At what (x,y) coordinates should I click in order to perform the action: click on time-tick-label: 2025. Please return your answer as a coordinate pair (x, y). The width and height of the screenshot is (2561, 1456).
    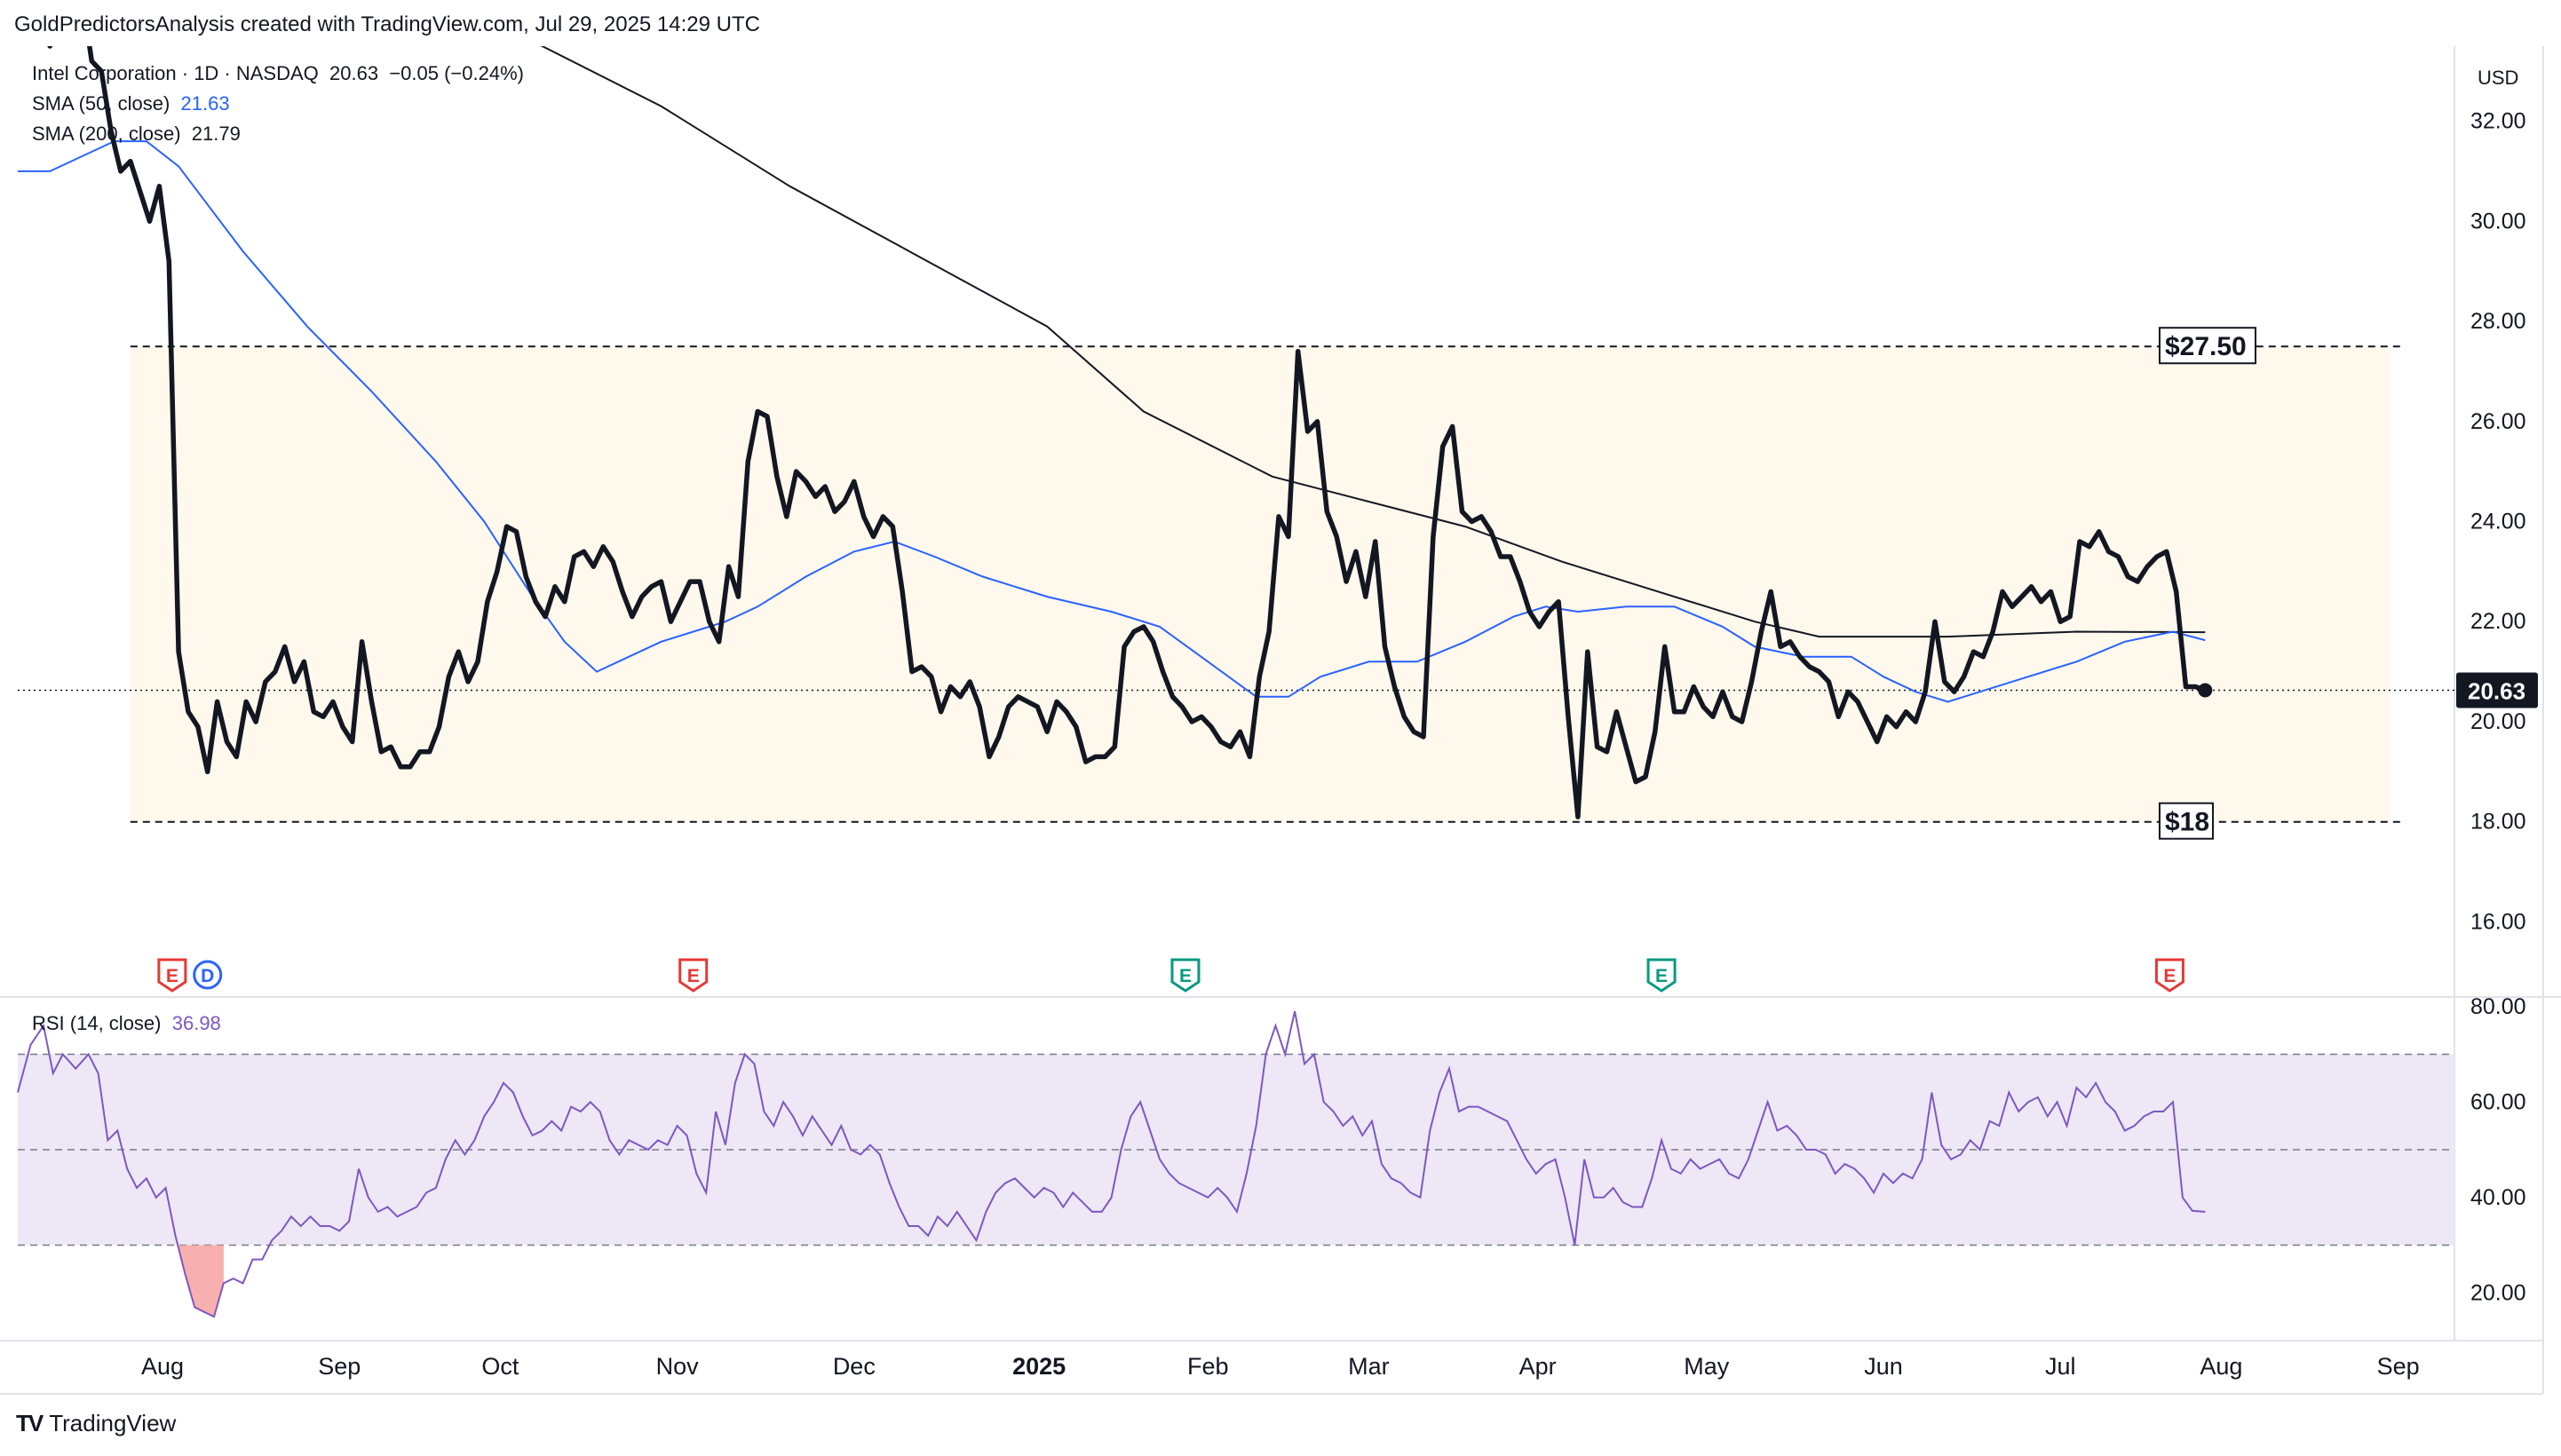
    Looking at the image, I should click on (1039, 1366).